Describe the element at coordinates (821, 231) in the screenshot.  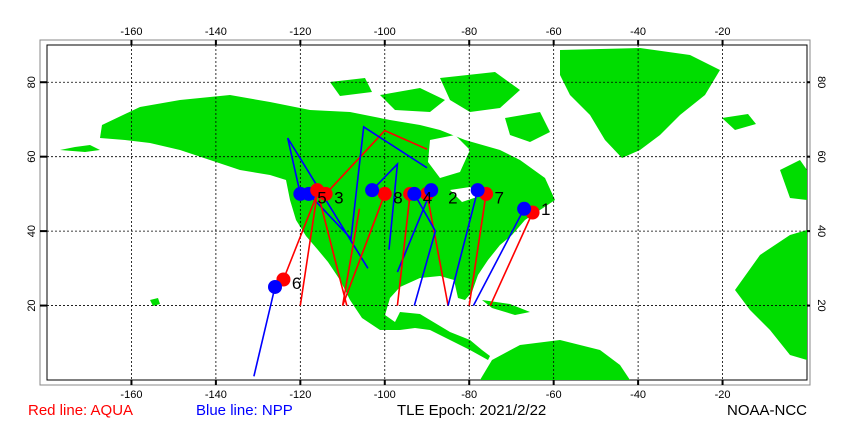
I see `lat-label-right: 40` at that location.